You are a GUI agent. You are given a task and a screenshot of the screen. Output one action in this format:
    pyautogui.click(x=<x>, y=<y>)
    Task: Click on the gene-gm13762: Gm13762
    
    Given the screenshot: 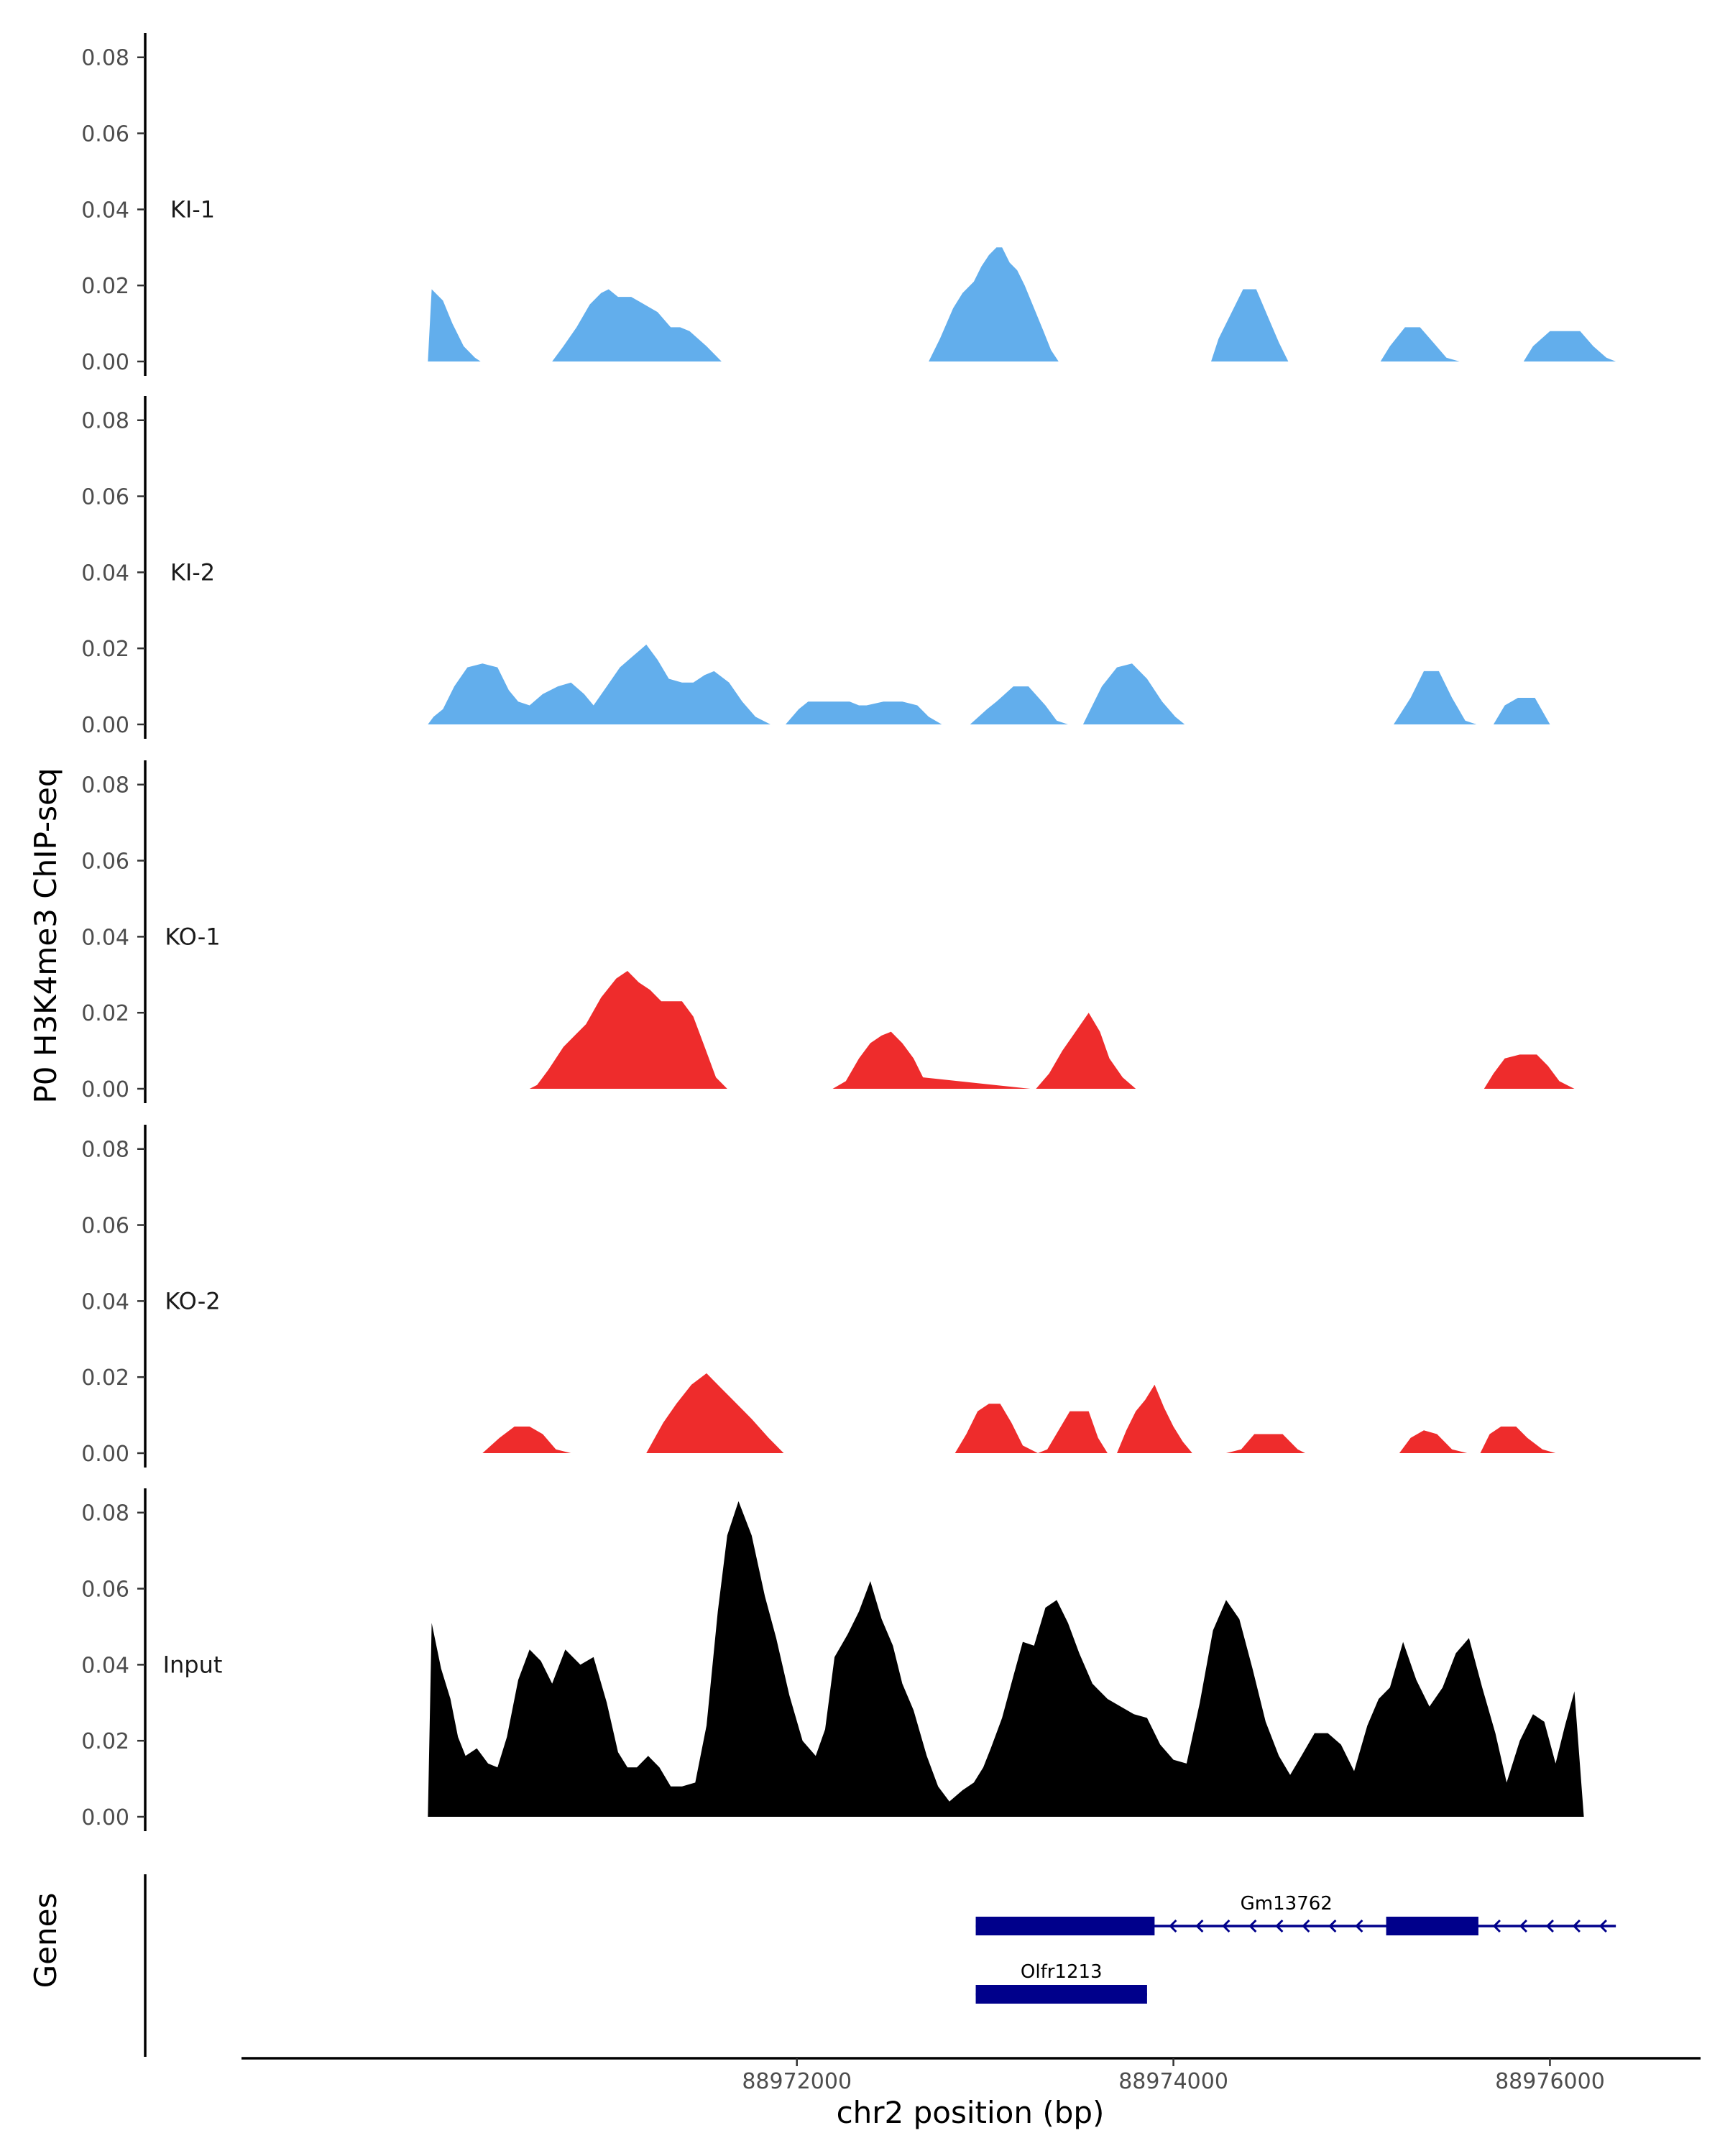 What is the action you would take?
    pyautogui.click(x=1295, y=1914)
    